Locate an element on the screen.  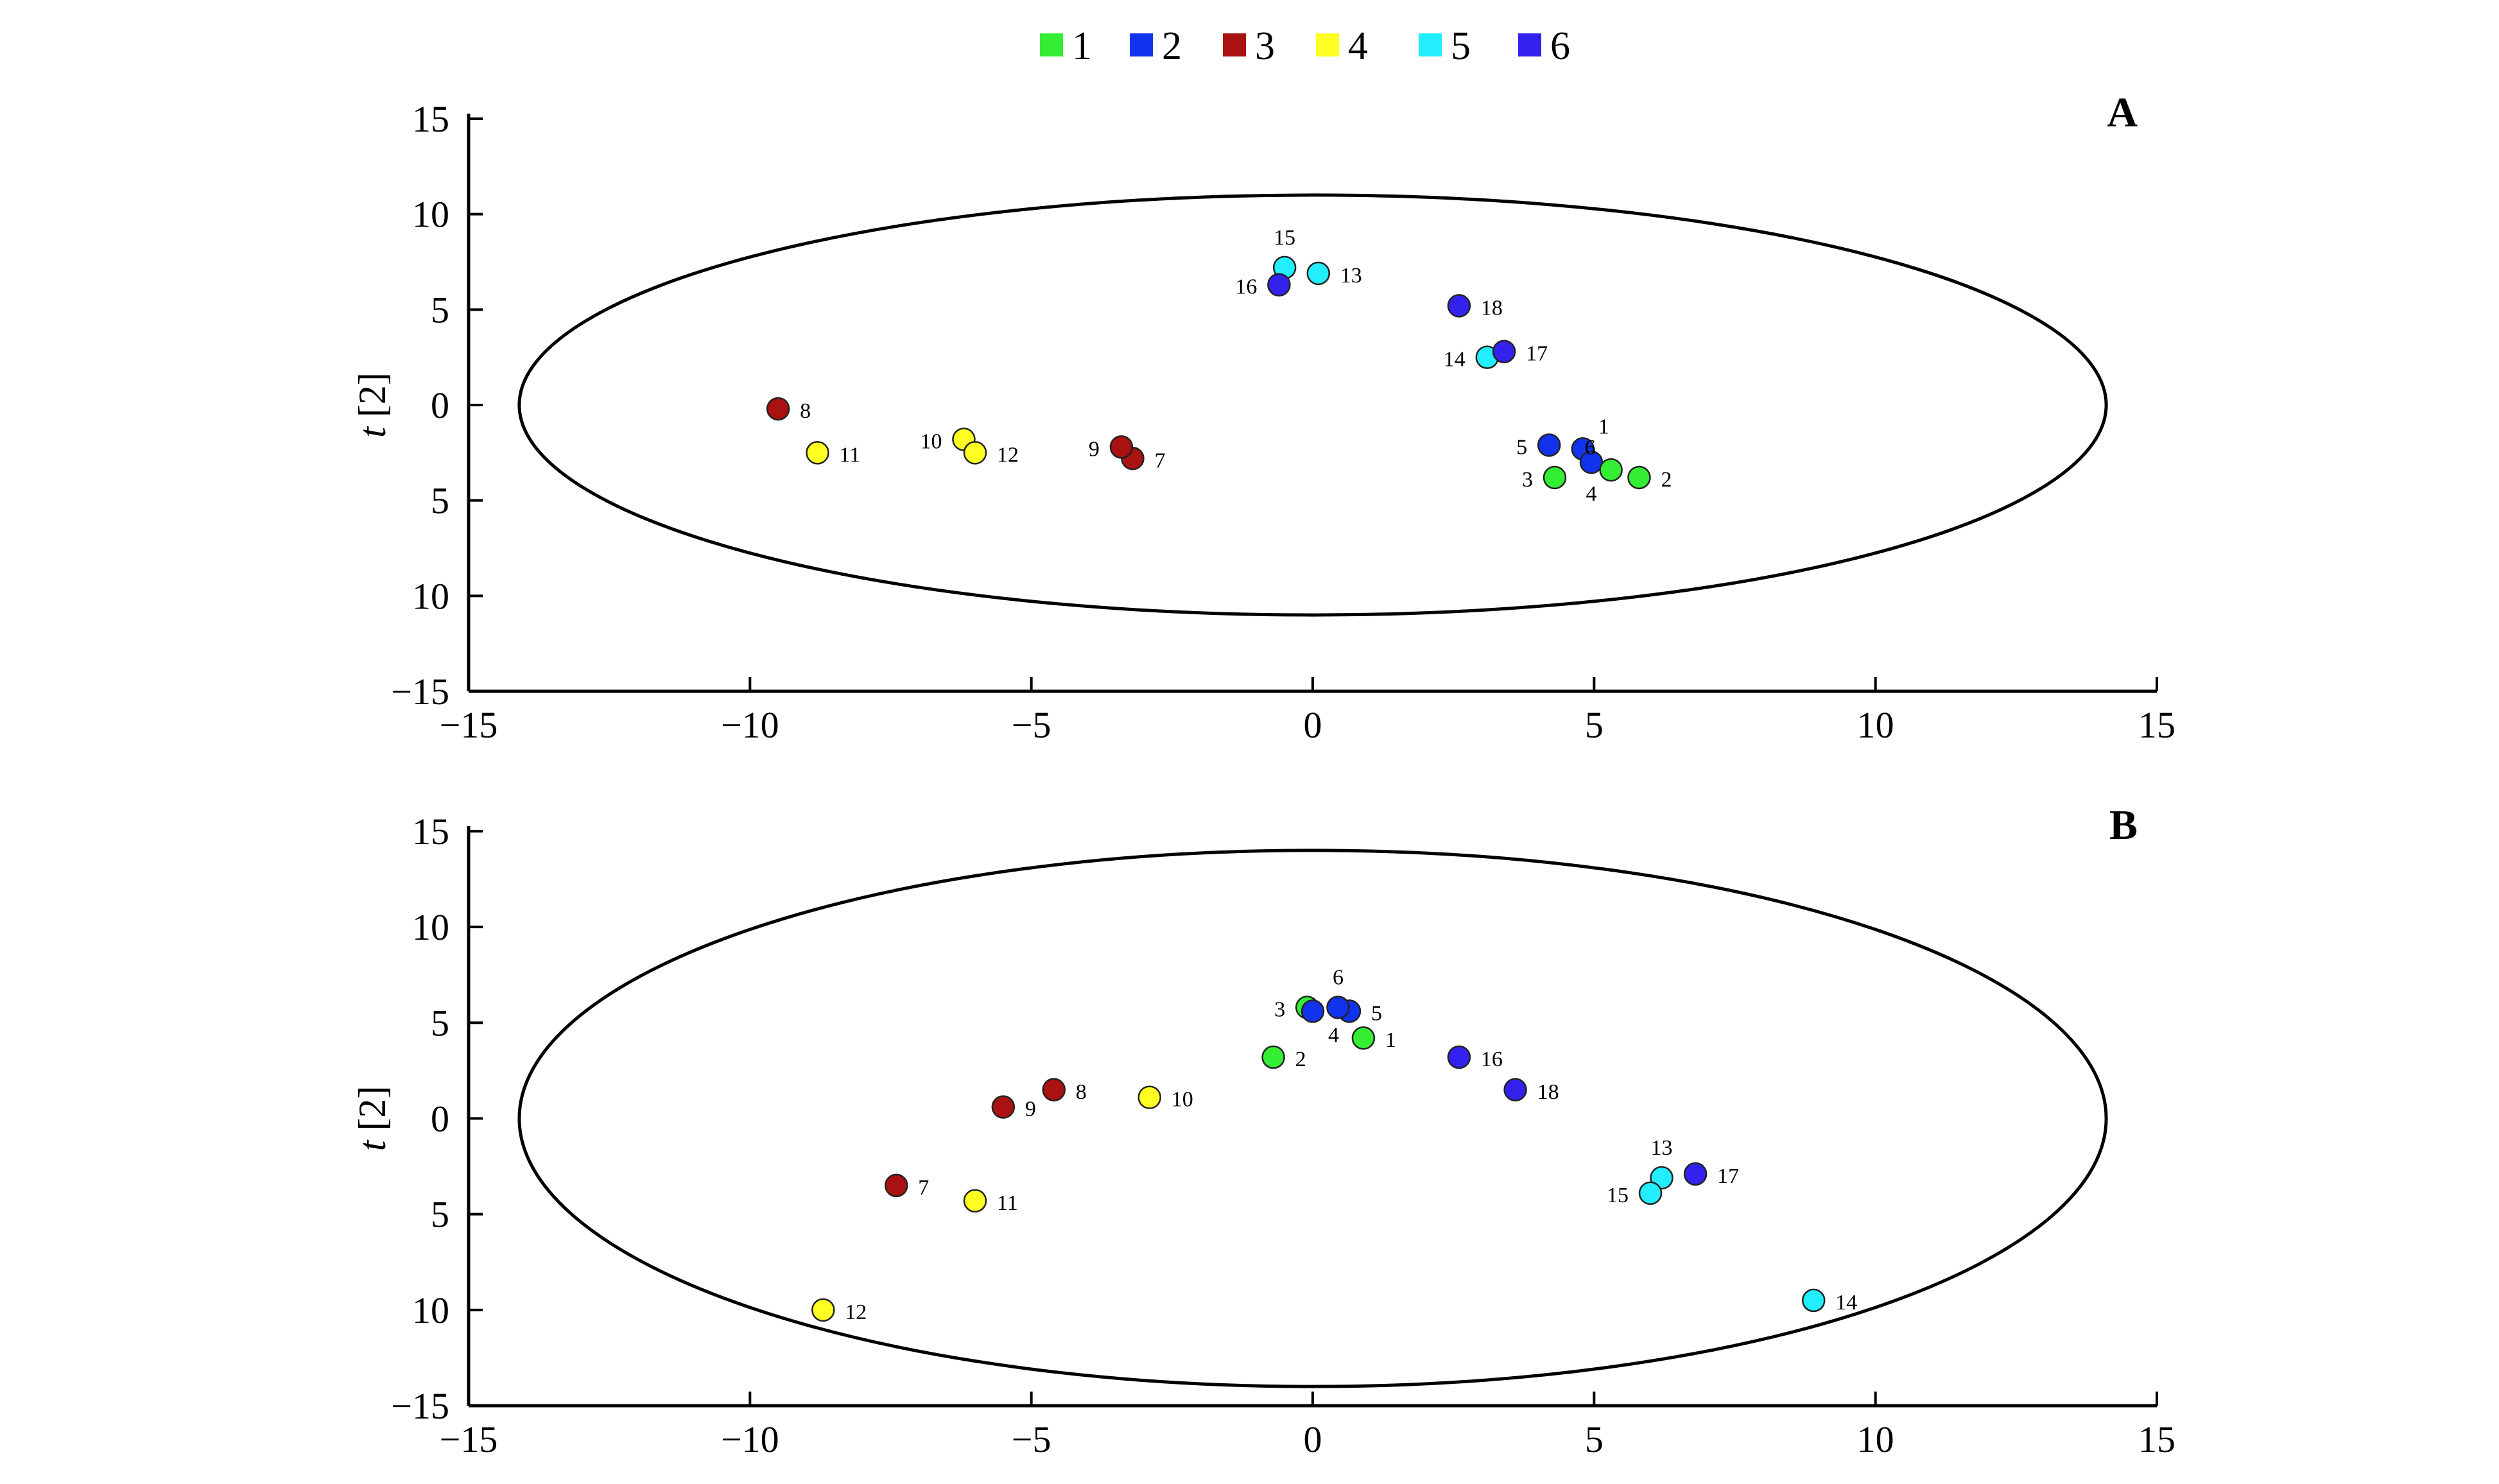
legend-label: 4 is located at coordinates (1358, 46).